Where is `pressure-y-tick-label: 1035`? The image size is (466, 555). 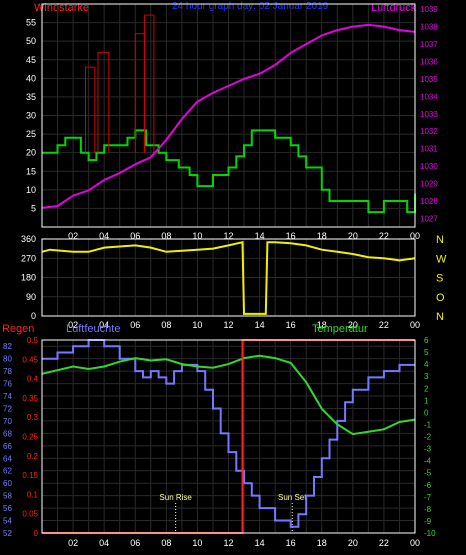
pressure-y-tick-label: 1035 is located at coordinates (429, 79).